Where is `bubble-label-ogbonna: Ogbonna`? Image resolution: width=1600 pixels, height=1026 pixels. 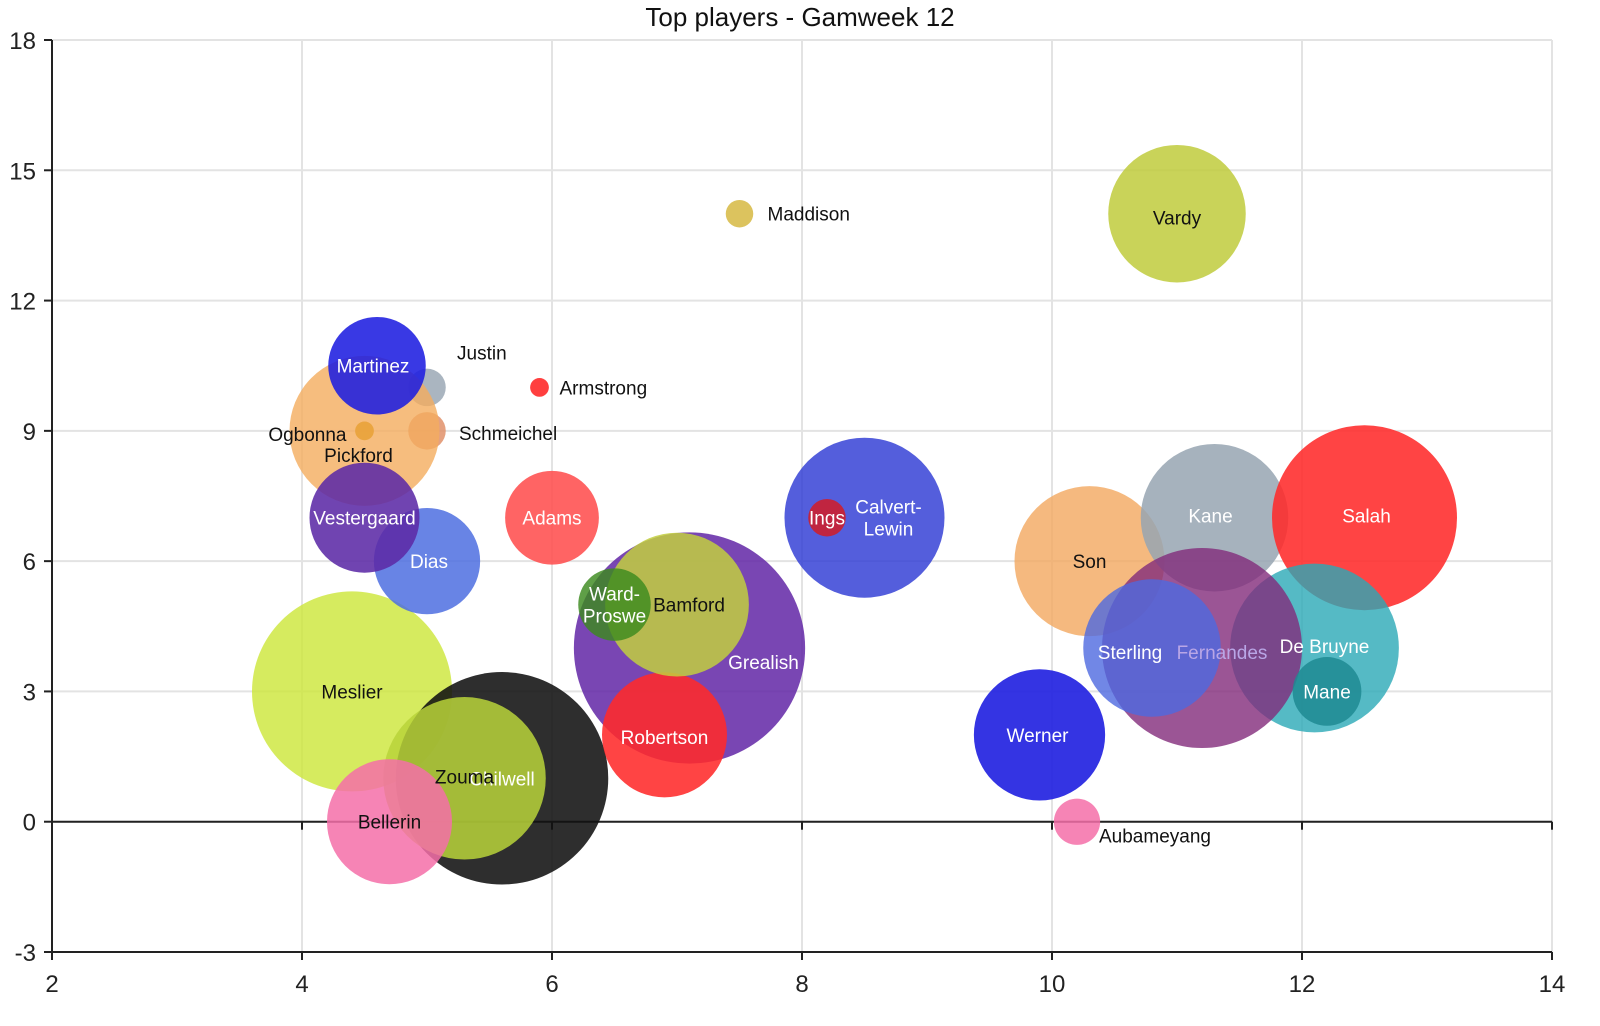
bubble-label-ogbonna: Ogbonna is located at coordinates (307, 435).